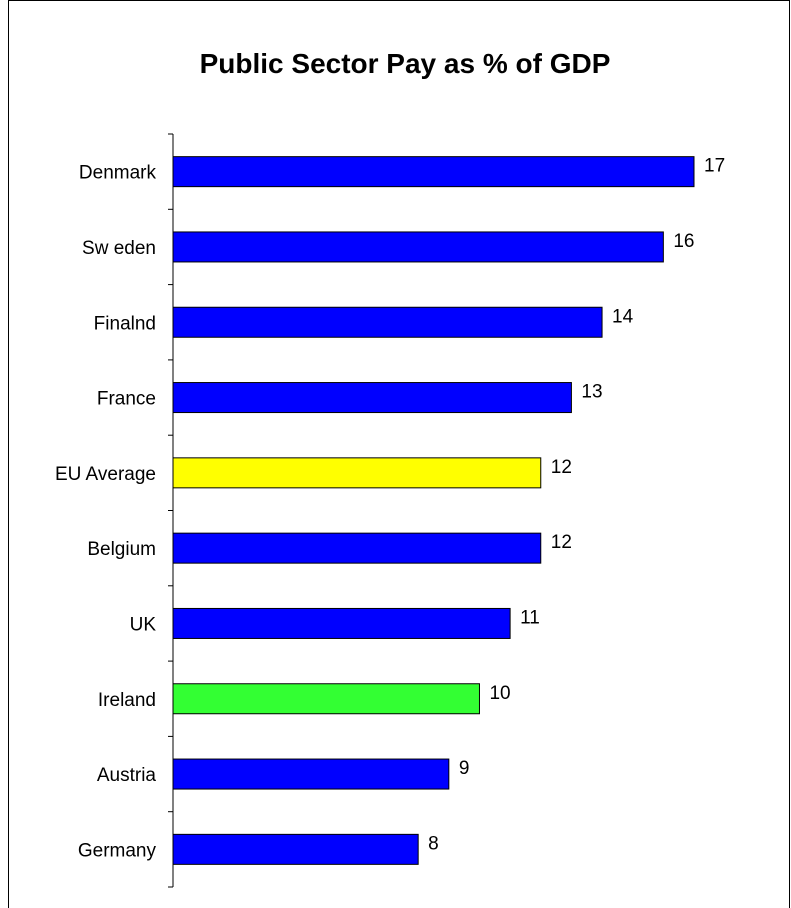  Describe the element at coordinates (433, 843) in the screenshot. I see `data-label: 8` at that location.